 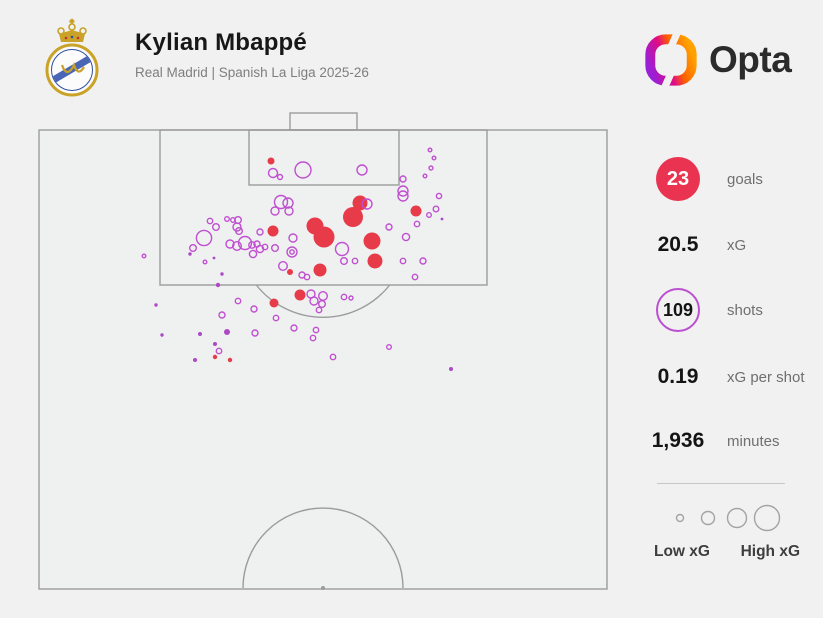 What do you see at coordinates (323, 548) in the screenshot?
I see `center-circle-arc` at bounding box center [323, 548].